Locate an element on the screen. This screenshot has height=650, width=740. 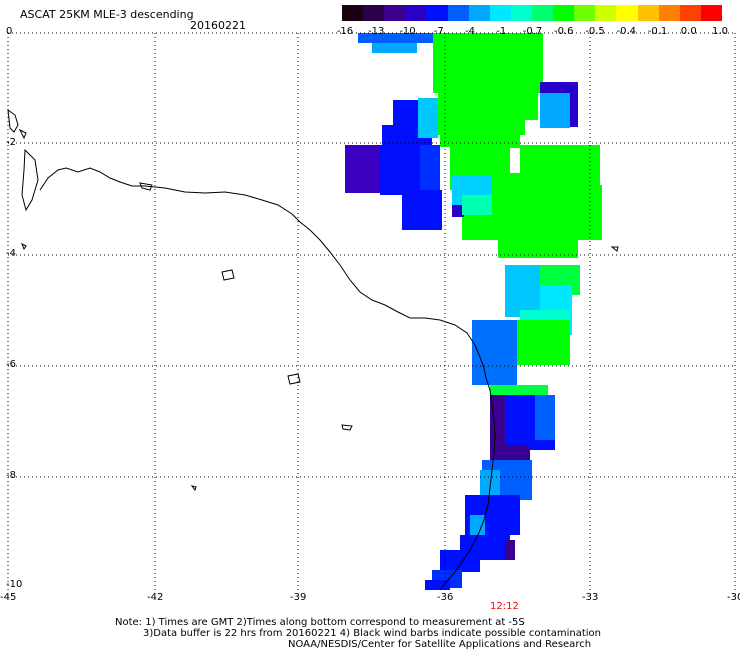
colorbar-label: -0.4 is located at coordinates (626, 31).